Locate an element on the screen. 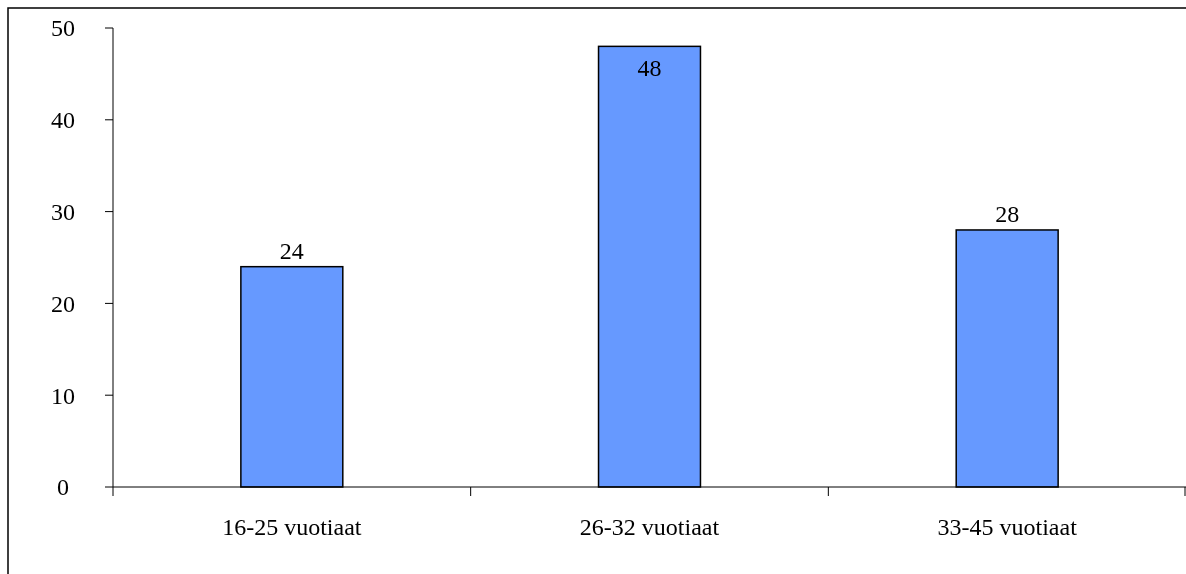 The width and height of the screenshot is (1186, 574). y-tick-label: 20 is located at coordinates (63, 303).